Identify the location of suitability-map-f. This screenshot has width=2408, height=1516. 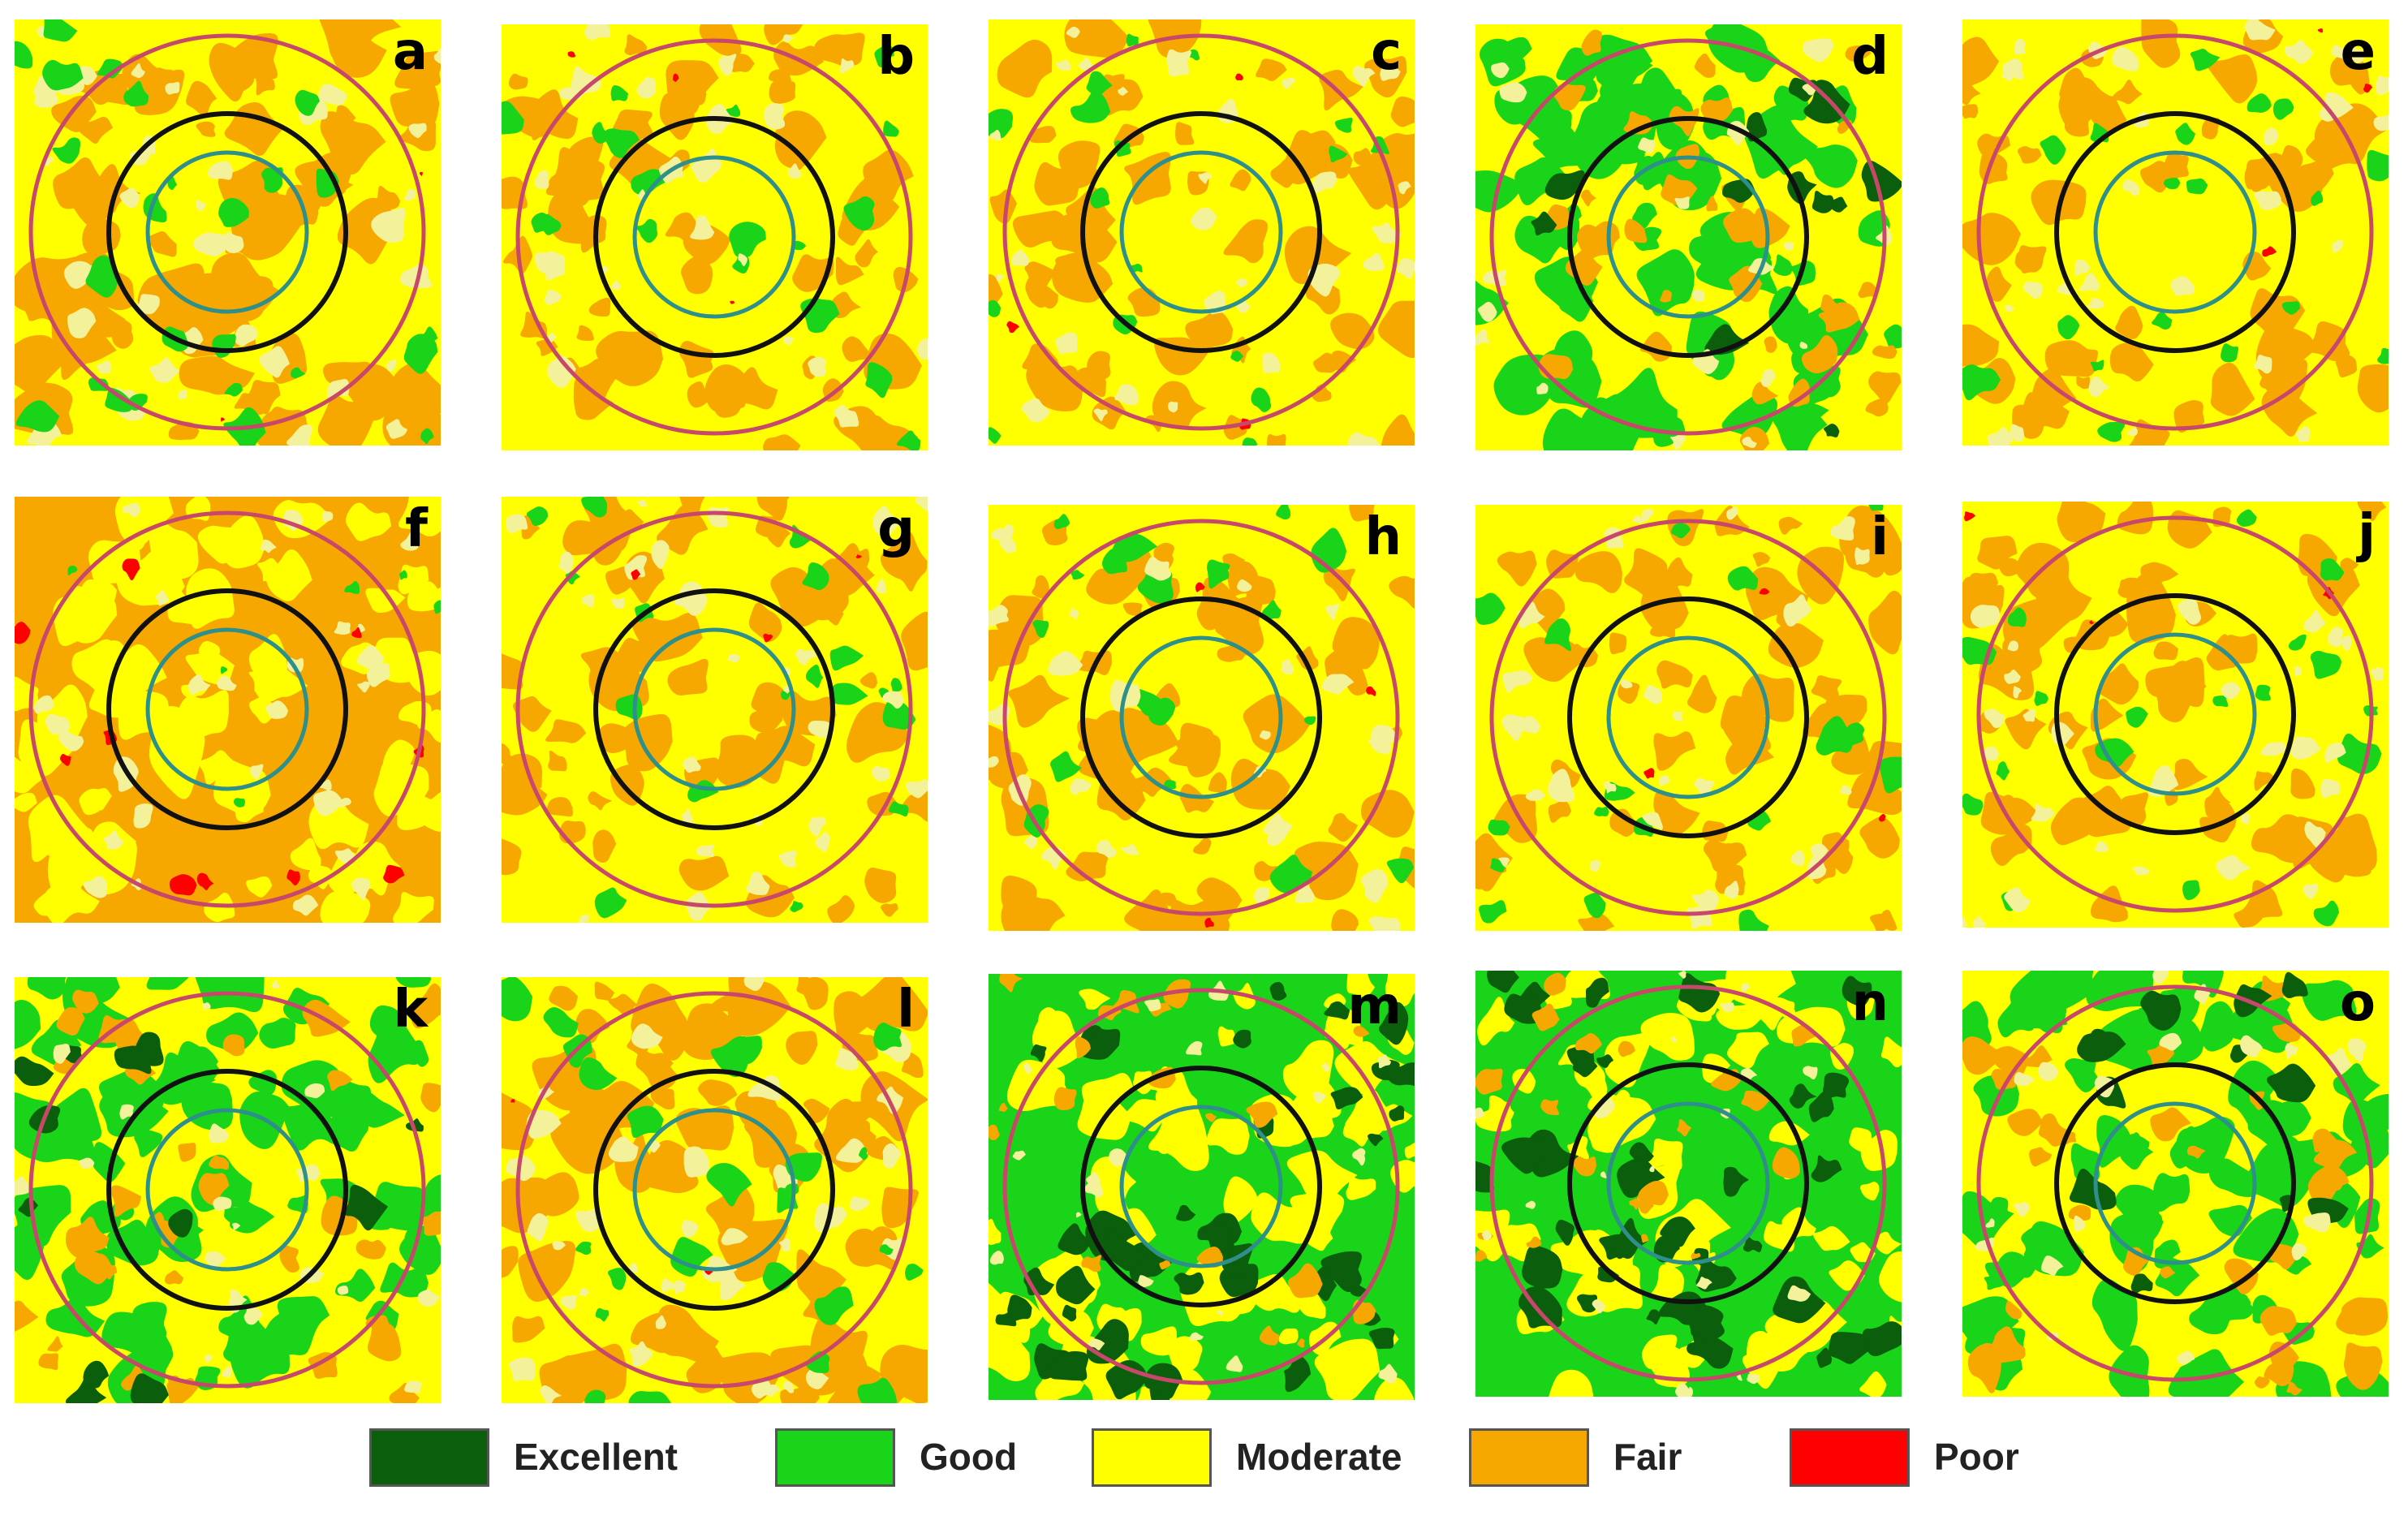
(228, 710).